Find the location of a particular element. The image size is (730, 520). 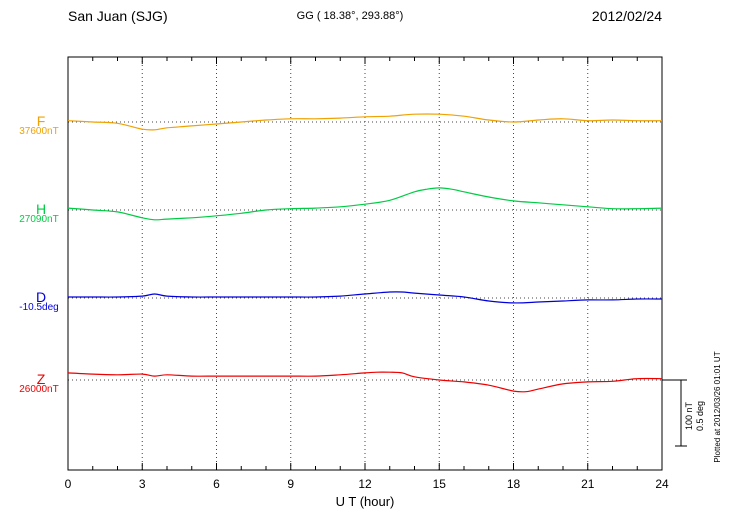

x-tick-label: 24 is located at coordinates (662, 484).